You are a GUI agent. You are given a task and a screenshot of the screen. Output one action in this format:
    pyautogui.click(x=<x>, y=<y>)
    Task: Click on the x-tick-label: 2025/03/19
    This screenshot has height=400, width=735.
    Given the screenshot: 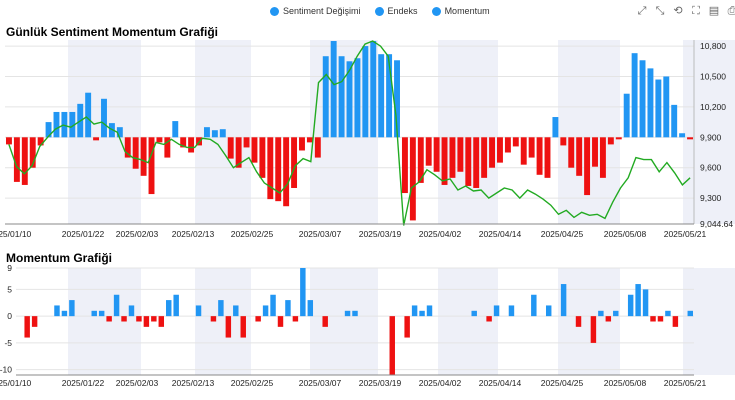 What is the action you would take?
    pyautogui.click(x=380, y=234)
    